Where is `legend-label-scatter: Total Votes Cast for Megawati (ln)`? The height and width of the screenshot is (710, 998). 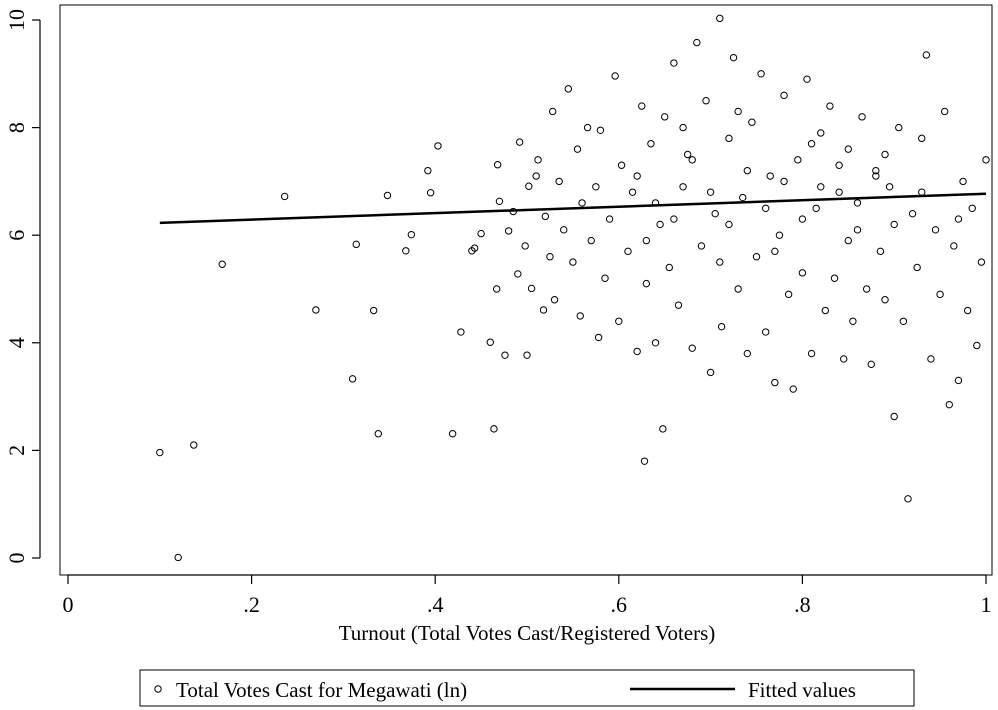 legend-label-scatter: Total Votes Cast for Megawati (ln) is located at coordinates (321, 690).